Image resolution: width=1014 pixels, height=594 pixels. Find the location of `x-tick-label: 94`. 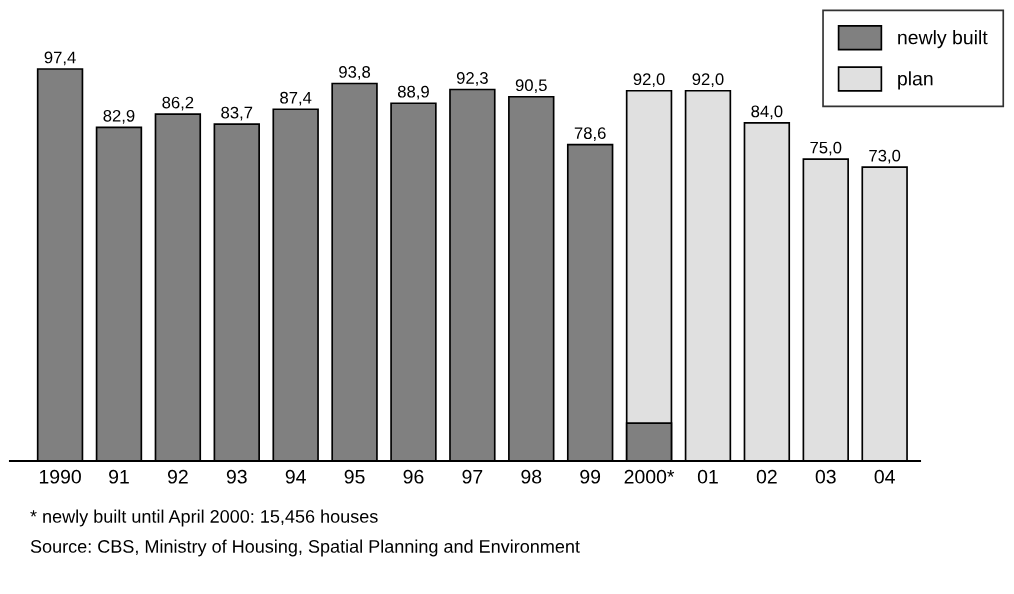

x-tick-label: 94 is located at coordinates (295, 476).